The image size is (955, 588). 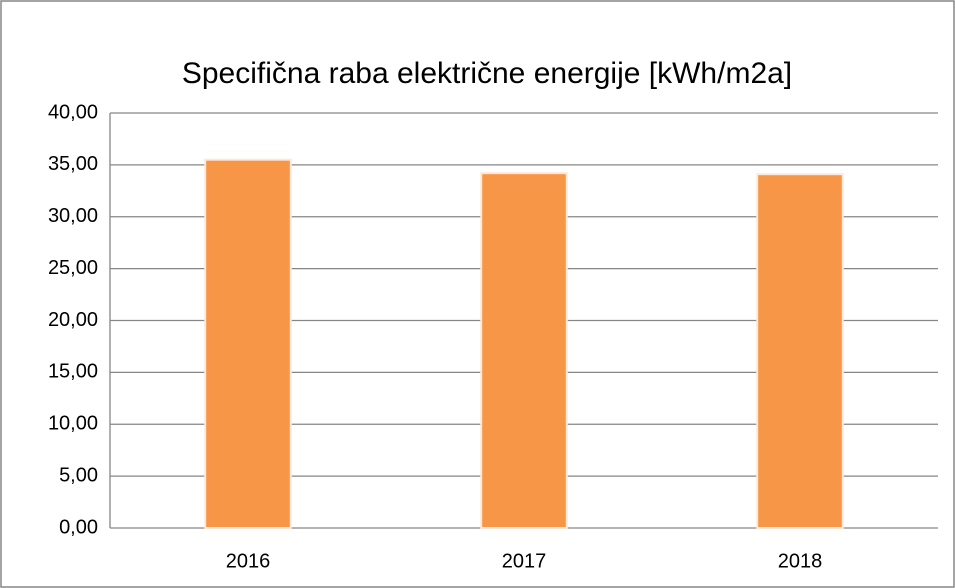 I want to click on y-tick-label: 30,00, so click(x=73, y=216).